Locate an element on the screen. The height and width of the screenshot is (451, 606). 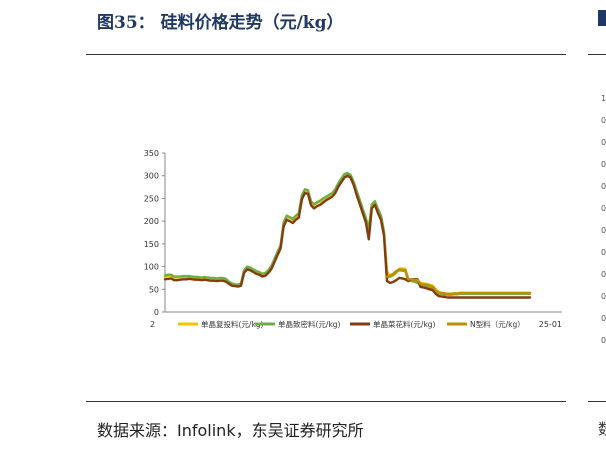
right-panel-title-fragment is located at coordinates (602, 18).